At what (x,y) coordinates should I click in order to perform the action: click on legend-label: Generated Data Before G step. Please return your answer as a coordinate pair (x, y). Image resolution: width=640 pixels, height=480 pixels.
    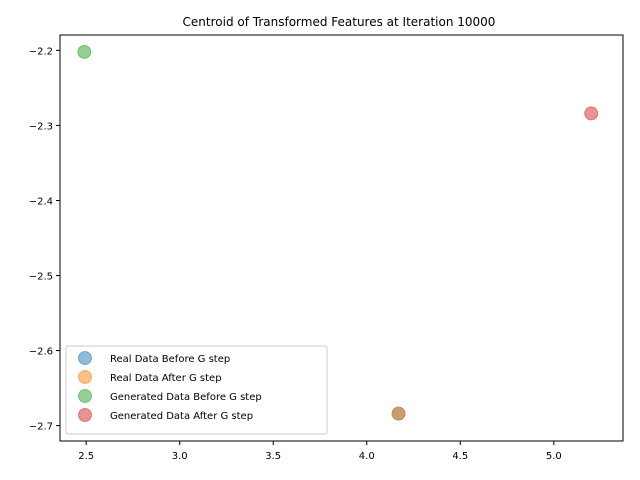
    Looking at the image, I should click on (186, 397).